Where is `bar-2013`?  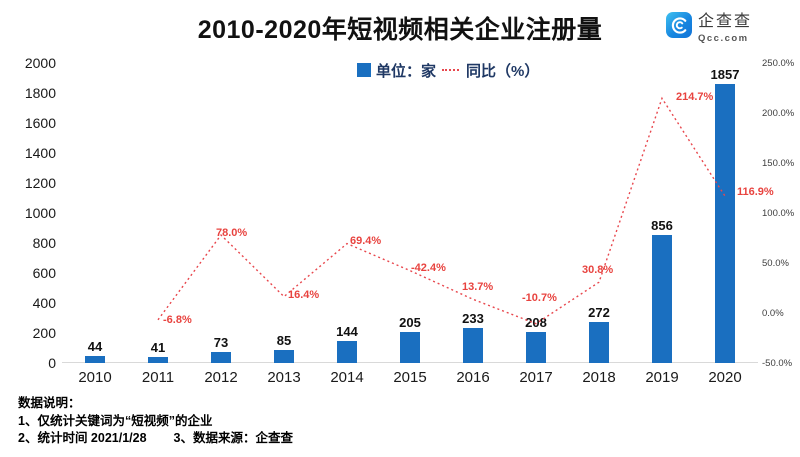
bar-2013 is located at coordinates (284, 356).